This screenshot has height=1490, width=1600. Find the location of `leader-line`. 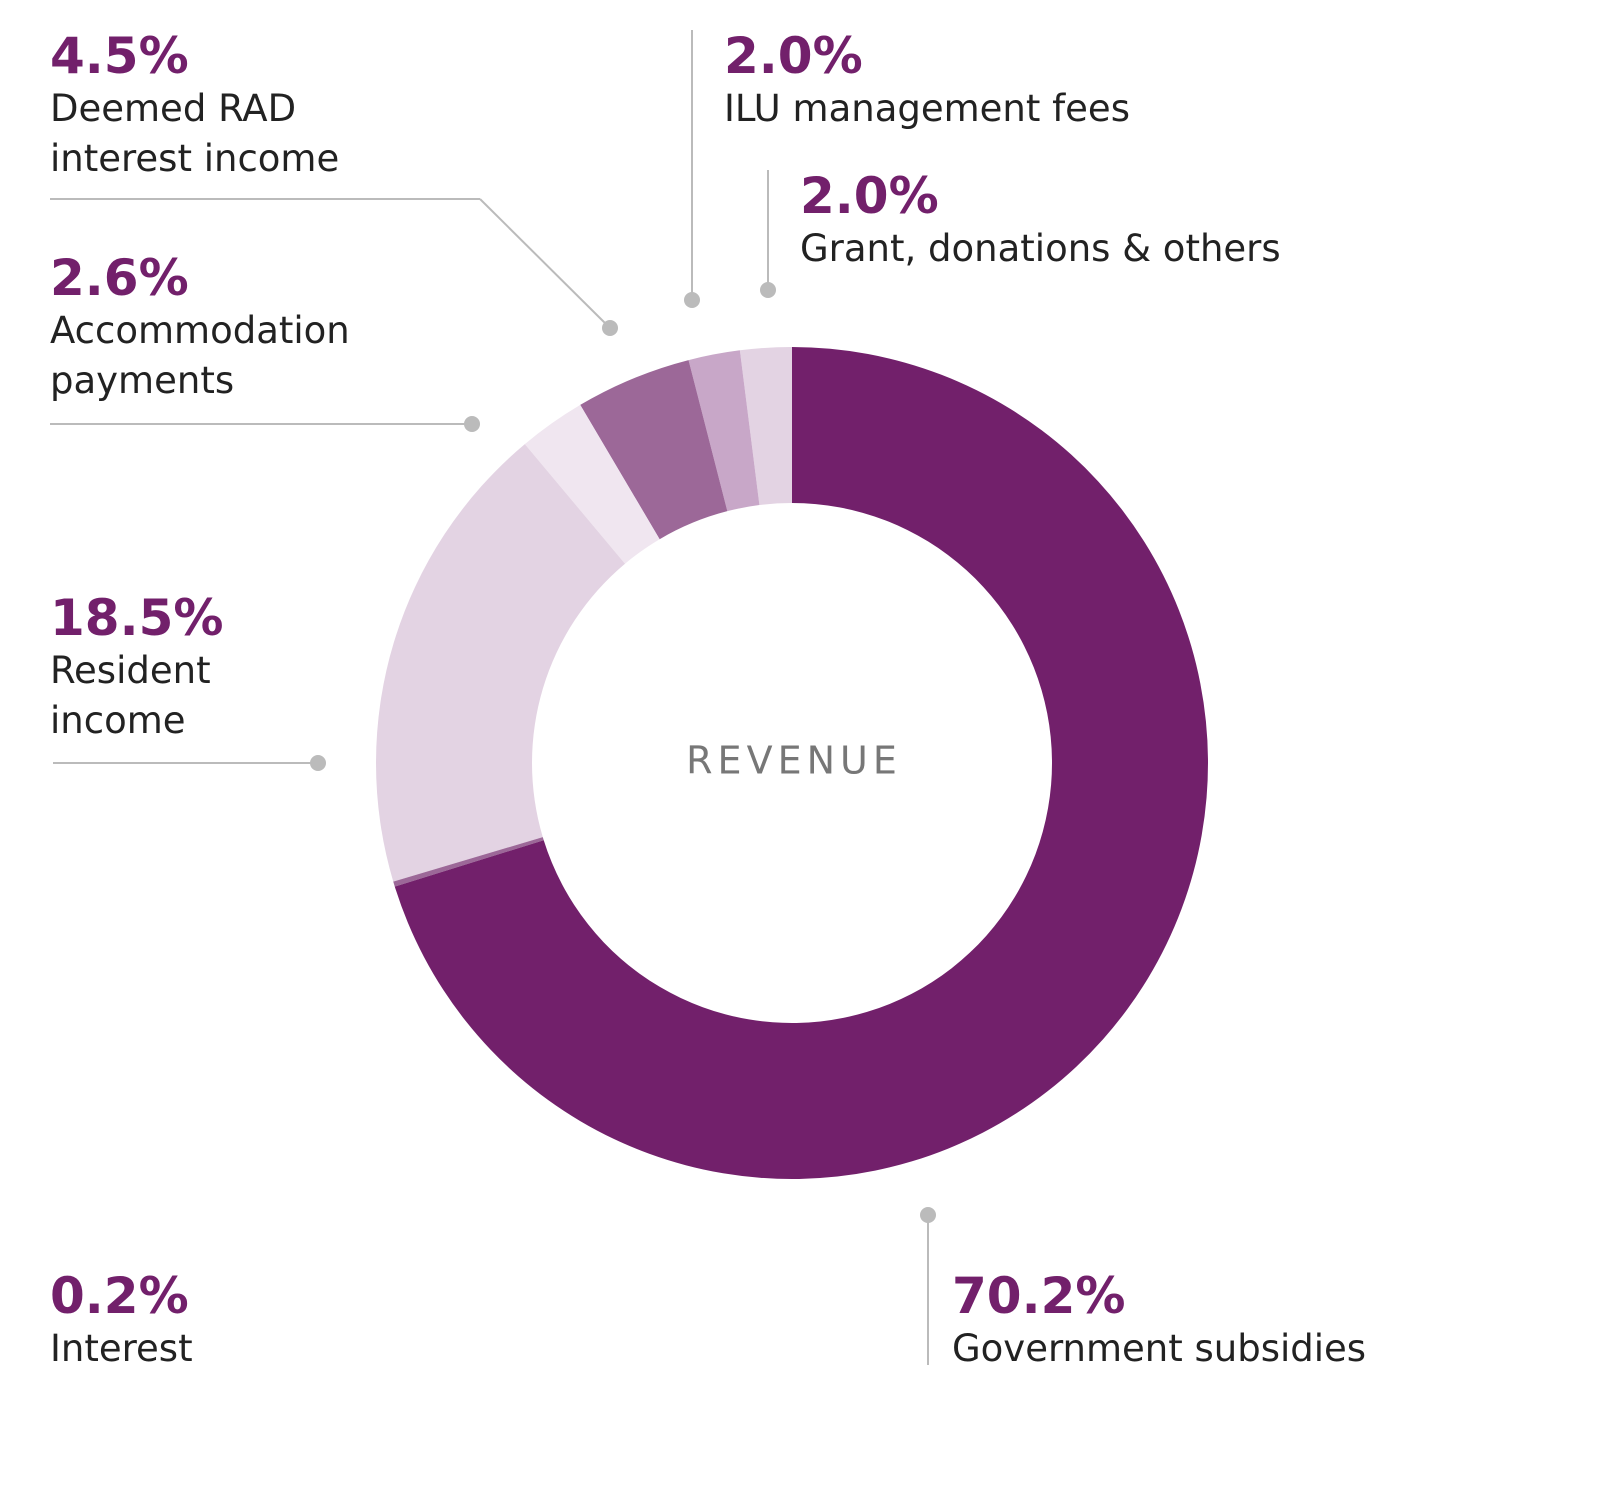

leader-line is located at coordinates (545, 263).